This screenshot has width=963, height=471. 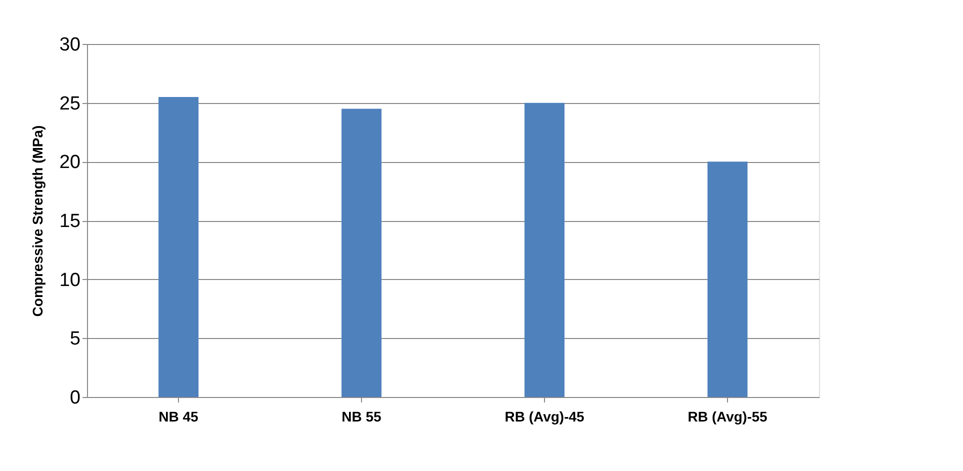 What do you see at coordinates (728, 416) in the screenshot?
I see `x-tick-label: RB (Avg)-55` at bounding box center [728, 416].